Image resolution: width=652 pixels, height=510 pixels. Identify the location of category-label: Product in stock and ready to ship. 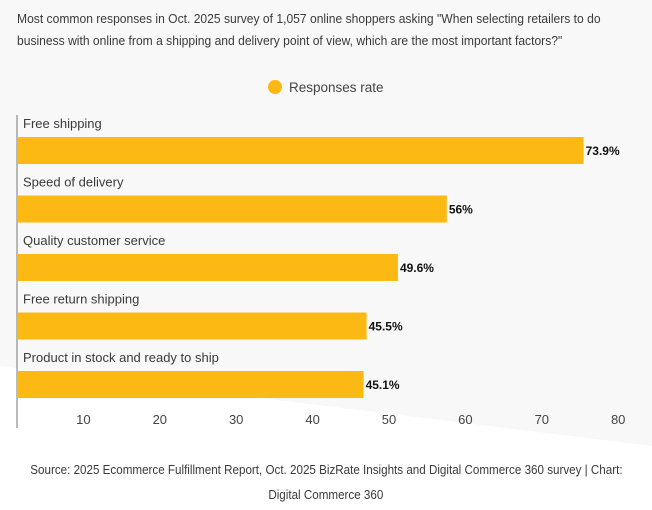
(121, 357).